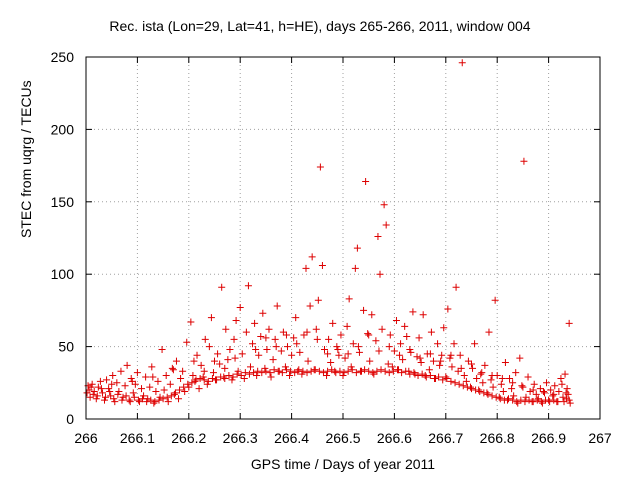 This screenshot has height=480, width=640. Describe the element at coordinates (600, 438) in the screenshot. I see `x-tick-label: 267` at that location.